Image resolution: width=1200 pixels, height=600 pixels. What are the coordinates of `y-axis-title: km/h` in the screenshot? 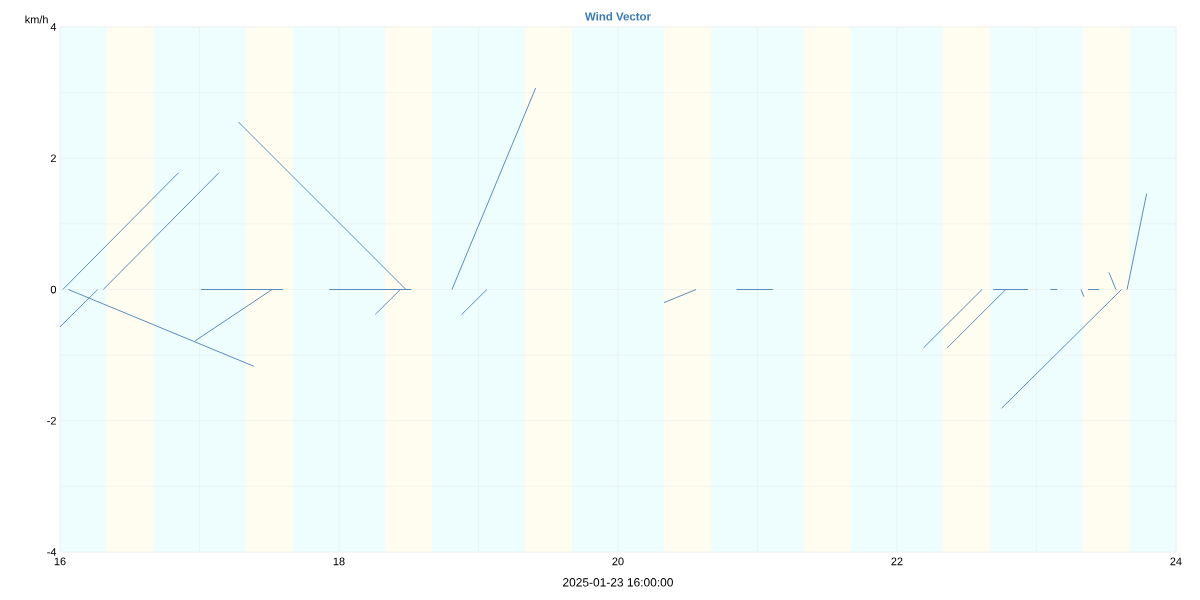 It's located at (36, 19).